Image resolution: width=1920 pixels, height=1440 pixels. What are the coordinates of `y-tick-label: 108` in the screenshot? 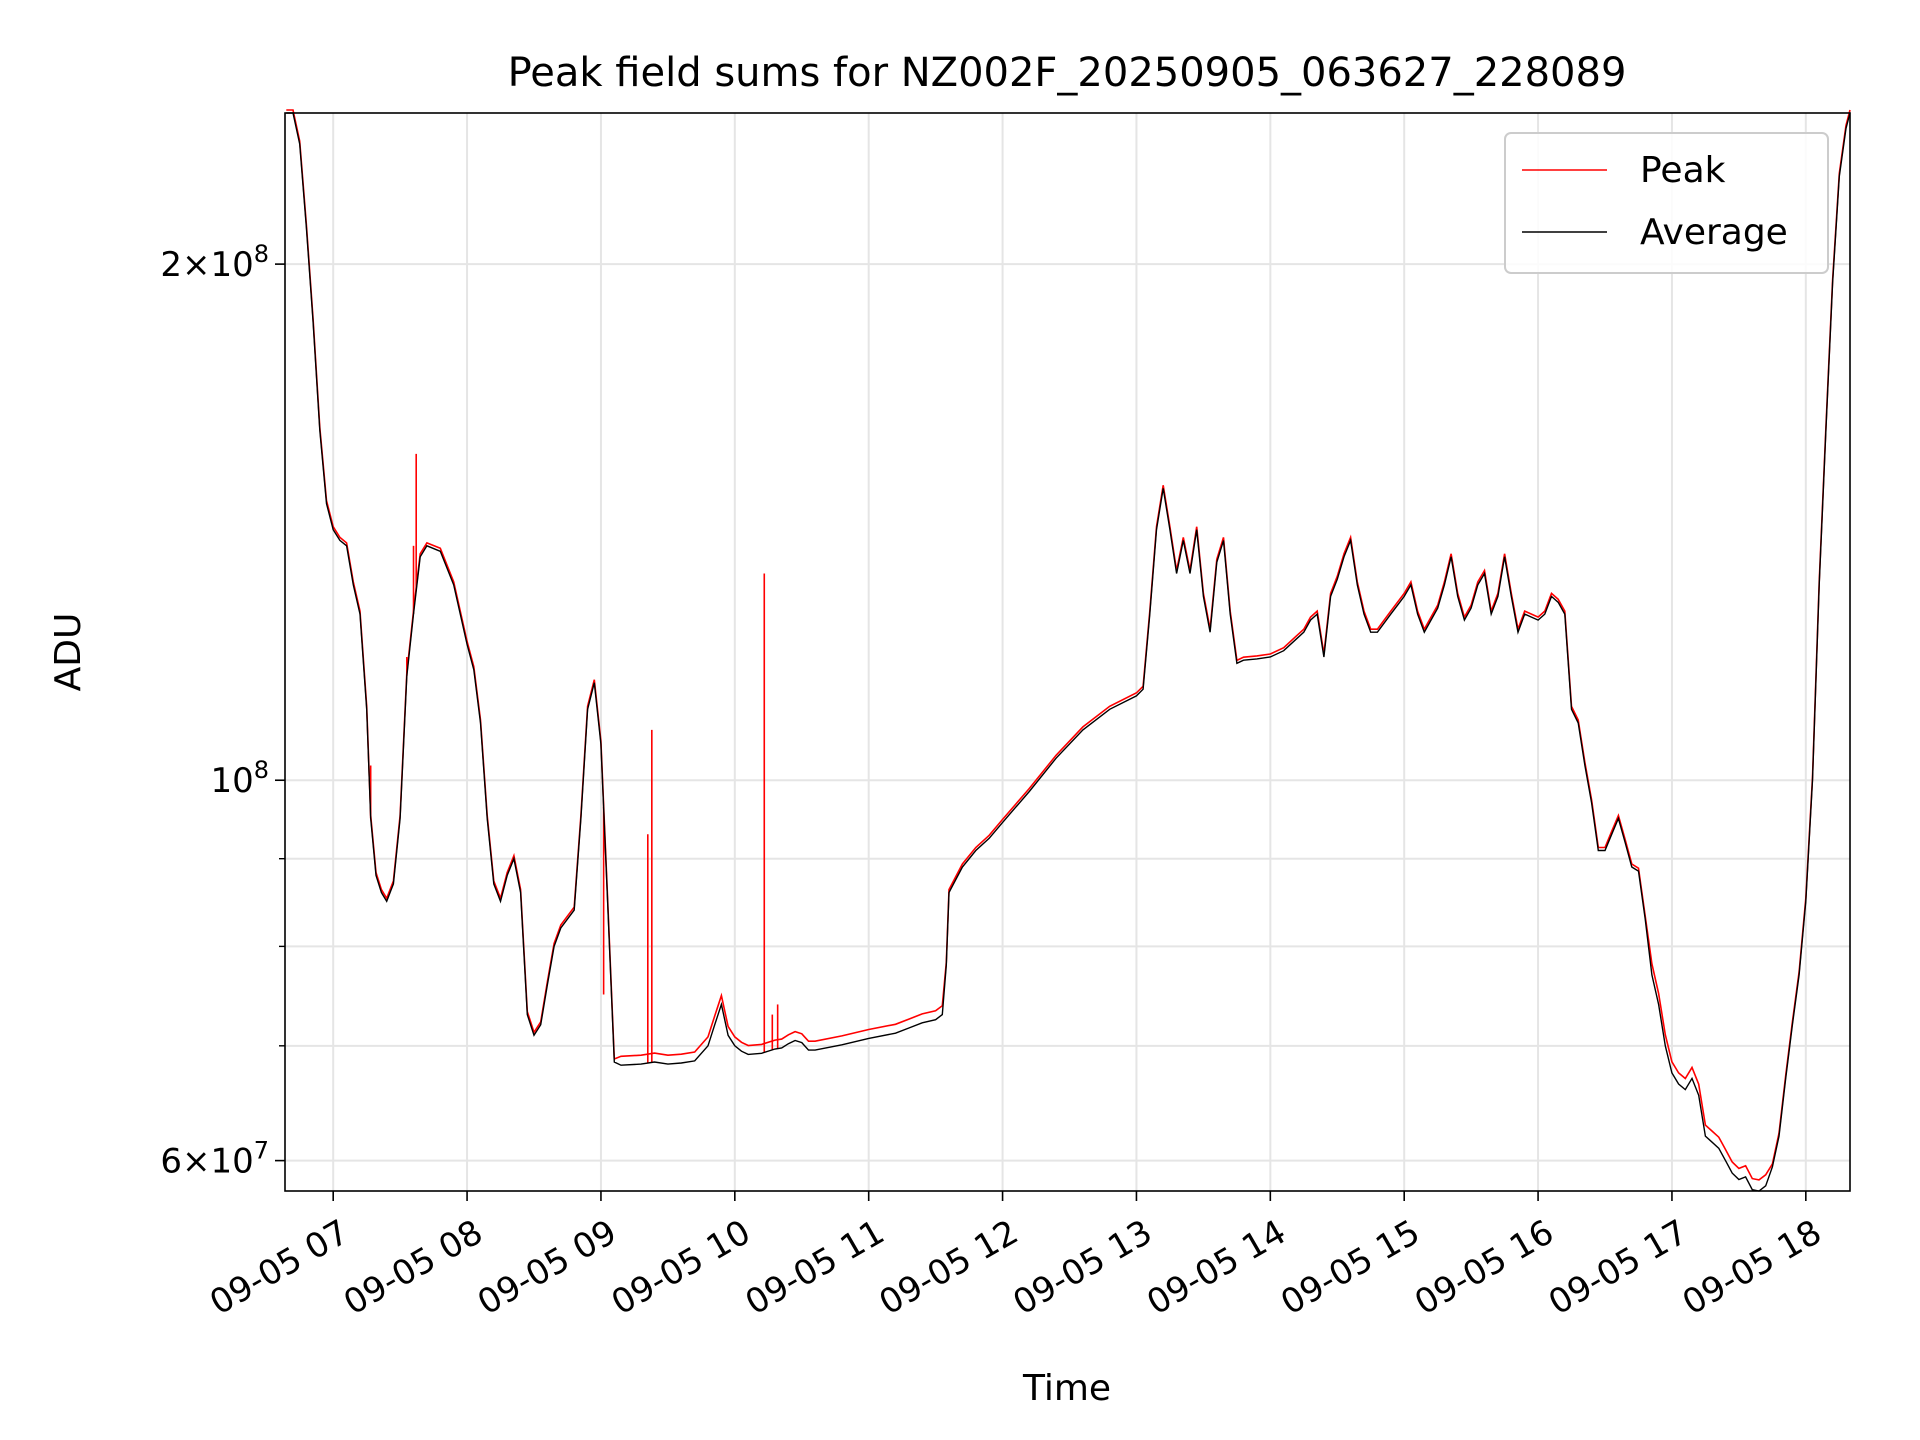 It's located at (239, 778).